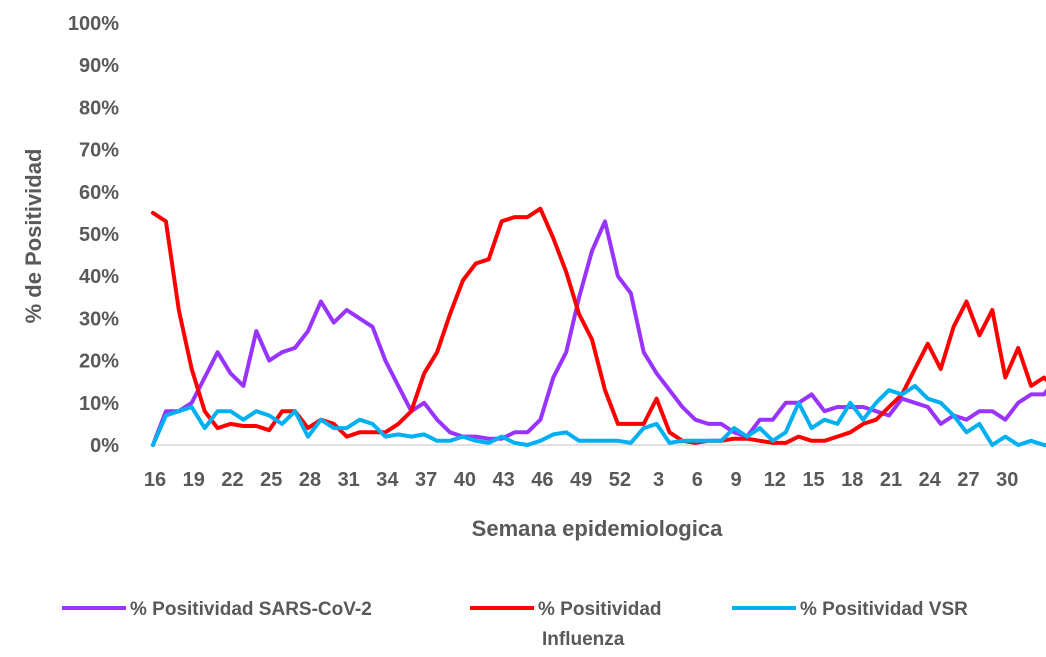 This screenshot has width=1046, height=657. Describe the element at coordinates (99, 235) in the screenshot. I see `y-tick-label: 50%` at that location.